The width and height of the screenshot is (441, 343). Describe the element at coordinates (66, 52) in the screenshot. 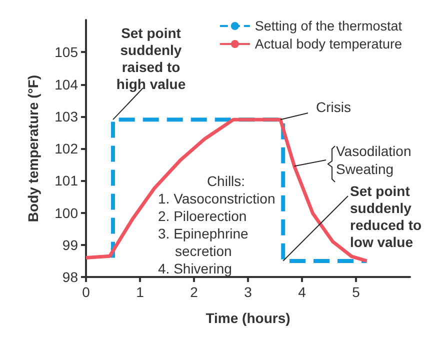

I see `y-tick-label: 105` at that location.